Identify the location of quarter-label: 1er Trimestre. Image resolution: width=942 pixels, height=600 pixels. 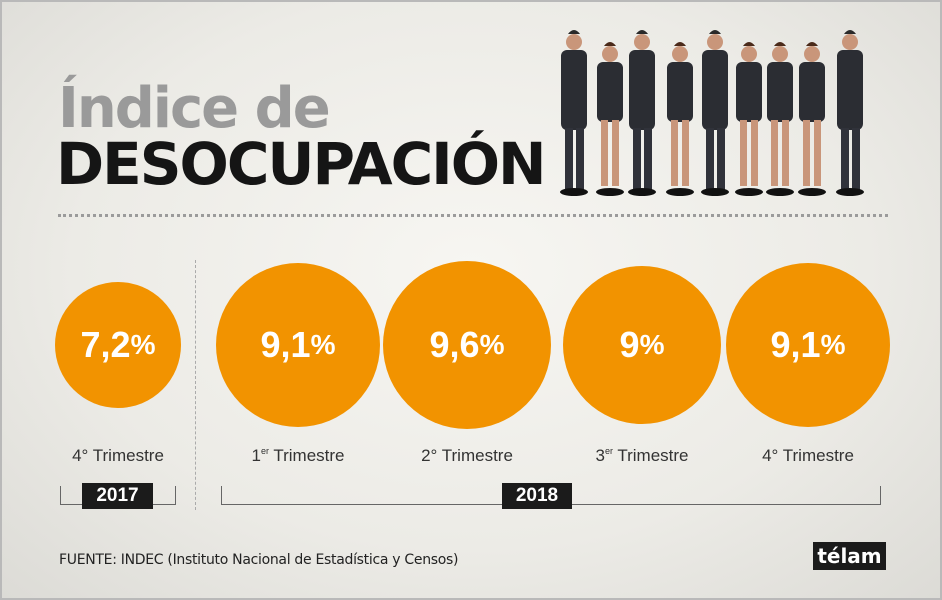
(298, 456).